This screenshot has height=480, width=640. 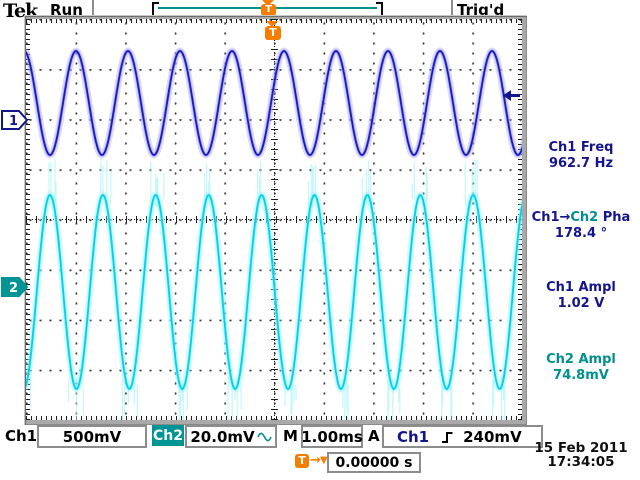 What do you see at coordinates (264, 436) in the screenshot?
I see `ac-coupling-sine-icon` at bounding box center [264, 436].